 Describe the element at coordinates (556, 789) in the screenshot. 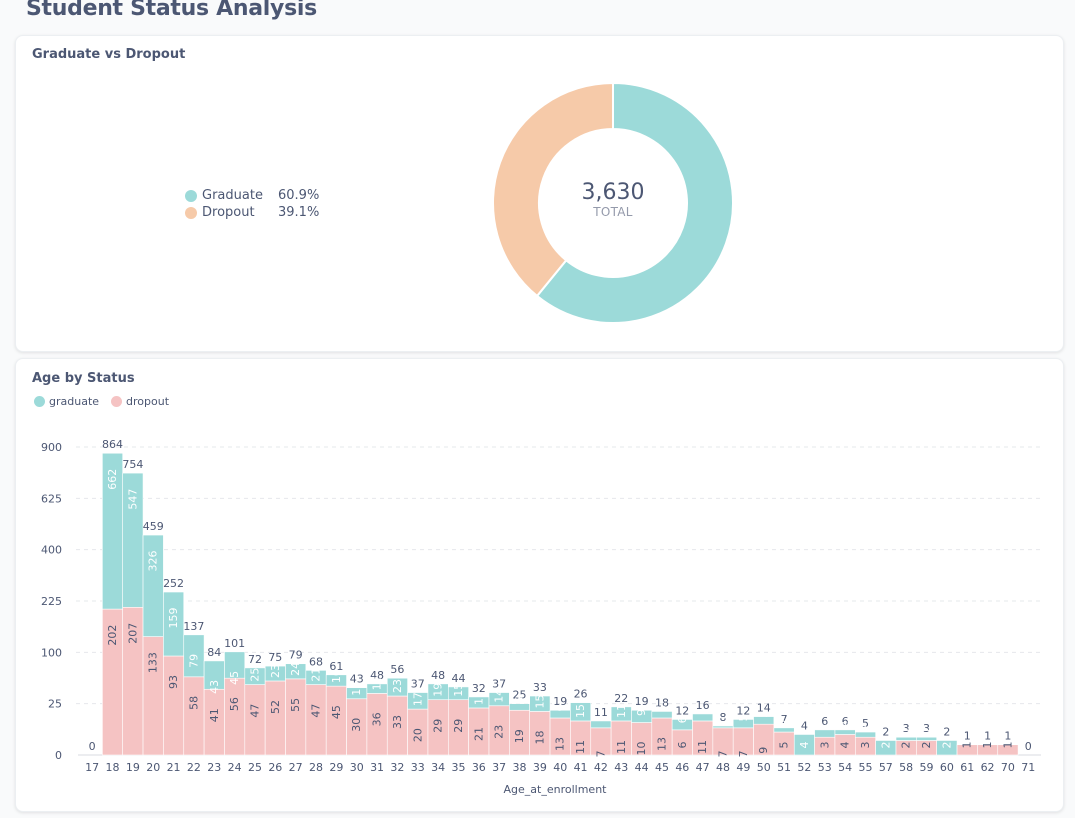

I see `x-axis-title: Age_at_enrollment` at that location.